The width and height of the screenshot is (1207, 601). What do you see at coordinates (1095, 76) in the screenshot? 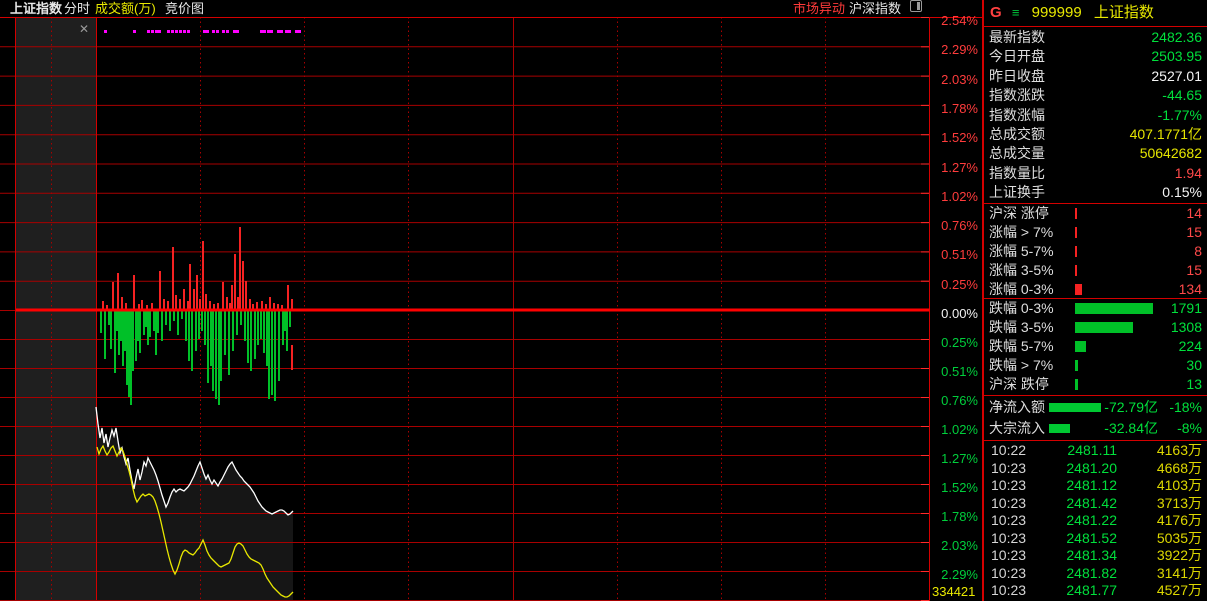
I see `quote-row: 昨日收盘 2527.01` at bounding box center [1095, 76].